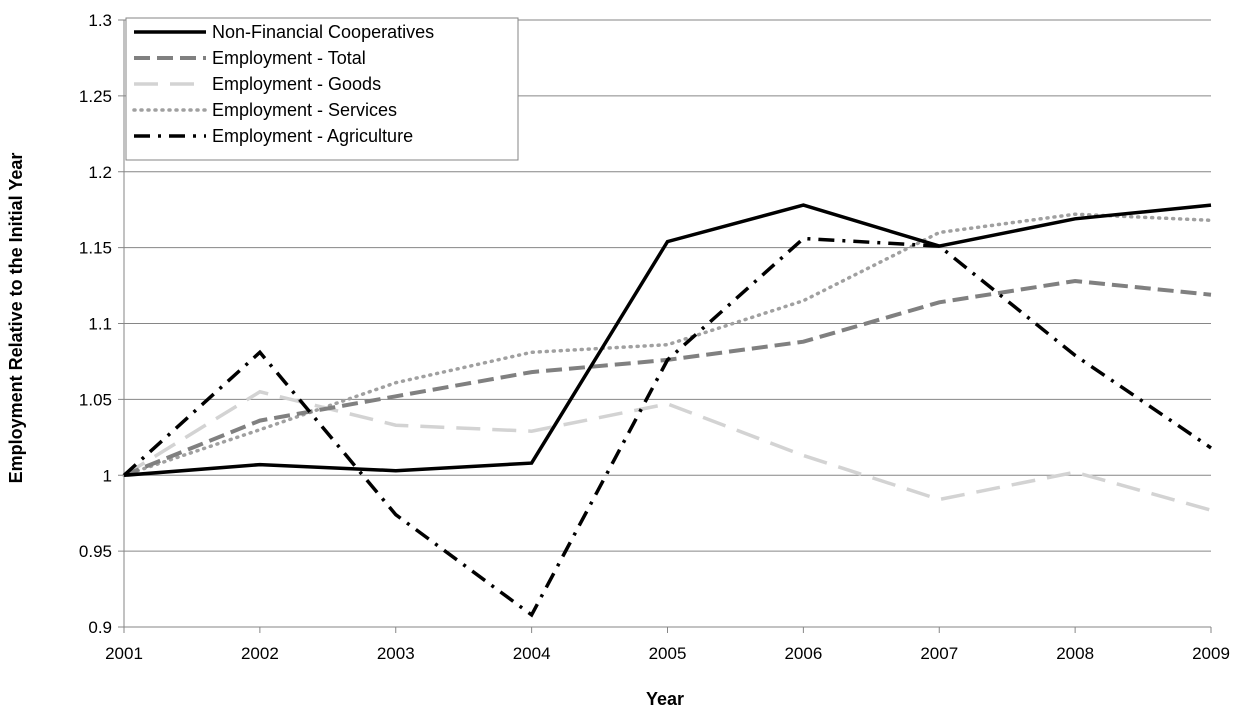 The image size is (1243, 713). I want to click on y-tick-label-1-1: 1.1, so click(100, 324).